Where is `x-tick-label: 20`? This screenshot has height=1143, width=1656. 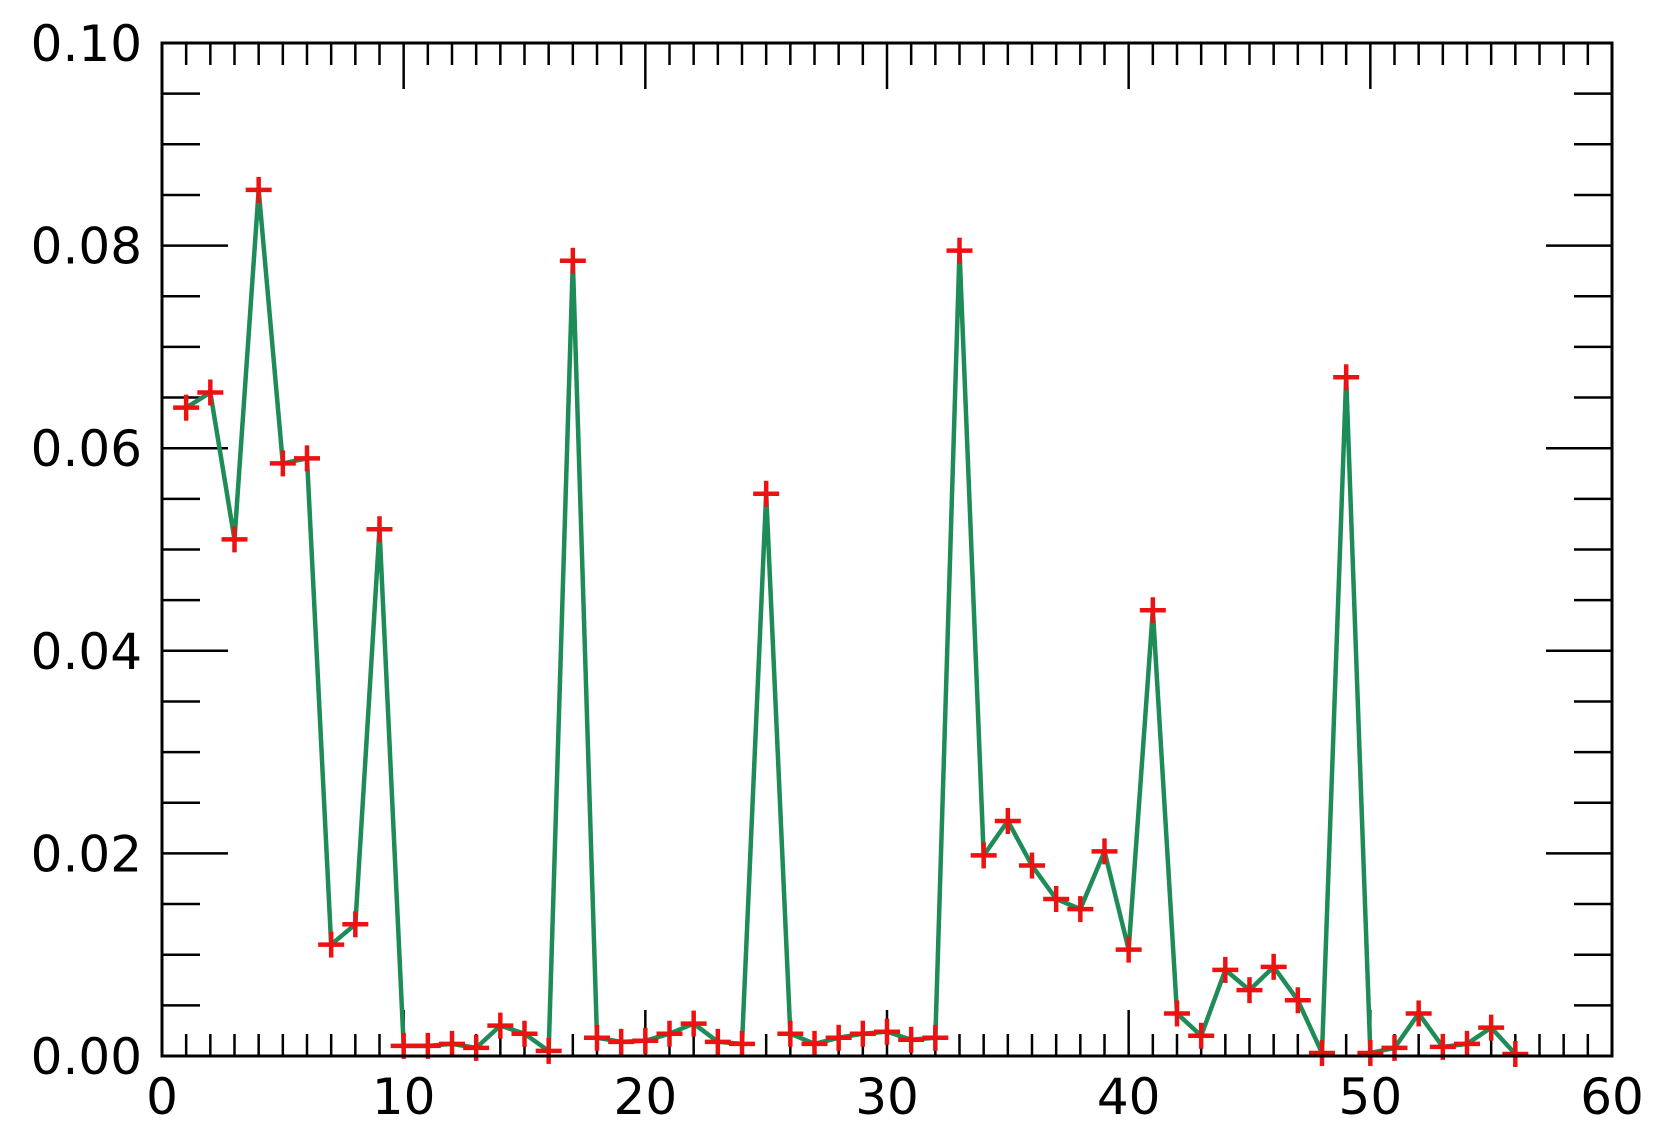
x-tick-label: 20 is located at coordinates (646, 1097).